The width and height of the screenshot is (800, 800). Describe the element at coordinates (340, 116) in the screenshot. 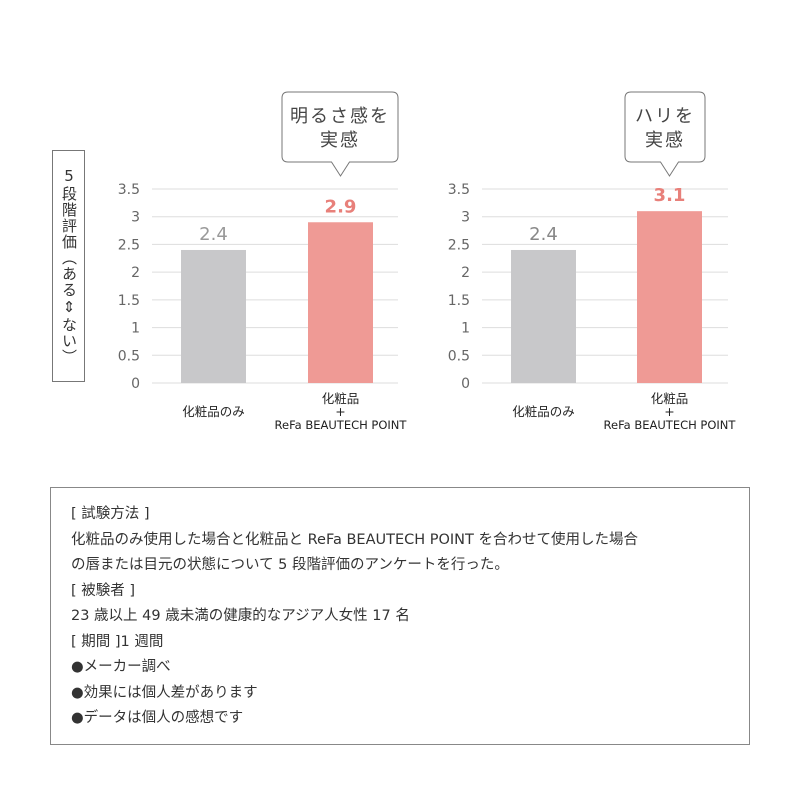

I see `callout-text: 明るさ感を` at that location.